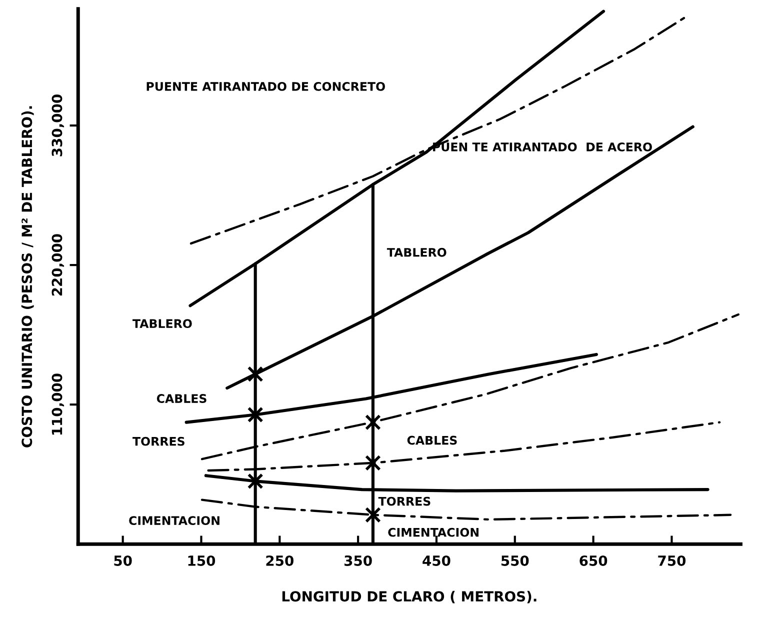  Describe the element at coordinates (594, 560) in the screenshot. I see `x-tick-label: 650` at that location.